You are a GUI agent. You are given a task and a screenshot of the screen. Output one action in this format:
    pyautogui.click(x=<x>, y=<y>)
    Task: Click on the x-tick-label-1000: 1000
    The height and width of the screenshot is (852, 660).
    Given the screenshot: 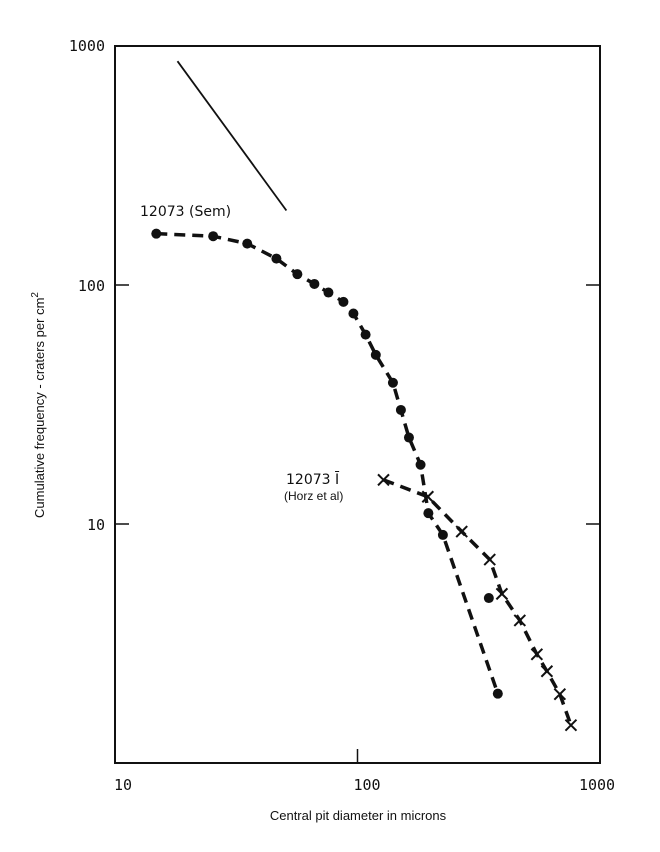 What is the action you would take?
    pyautogui.click(x=597, y=785)
    